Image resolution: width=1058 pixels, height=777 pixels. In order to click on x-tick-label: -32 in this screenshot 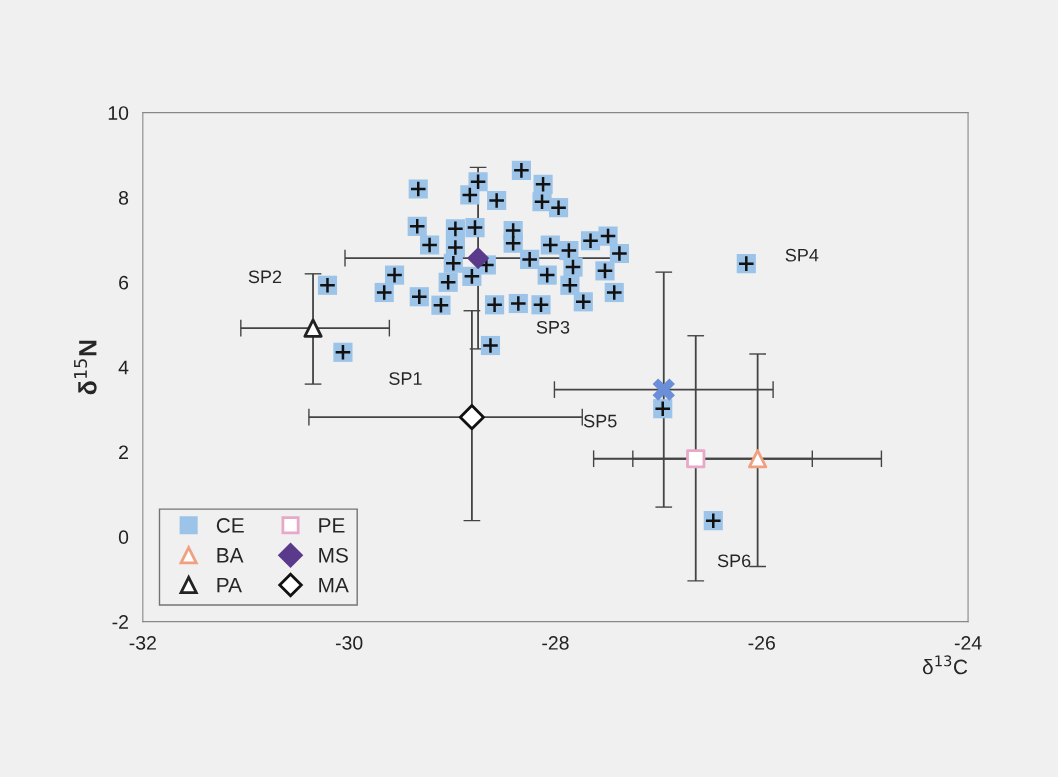, I will do `click(142, 643)`.